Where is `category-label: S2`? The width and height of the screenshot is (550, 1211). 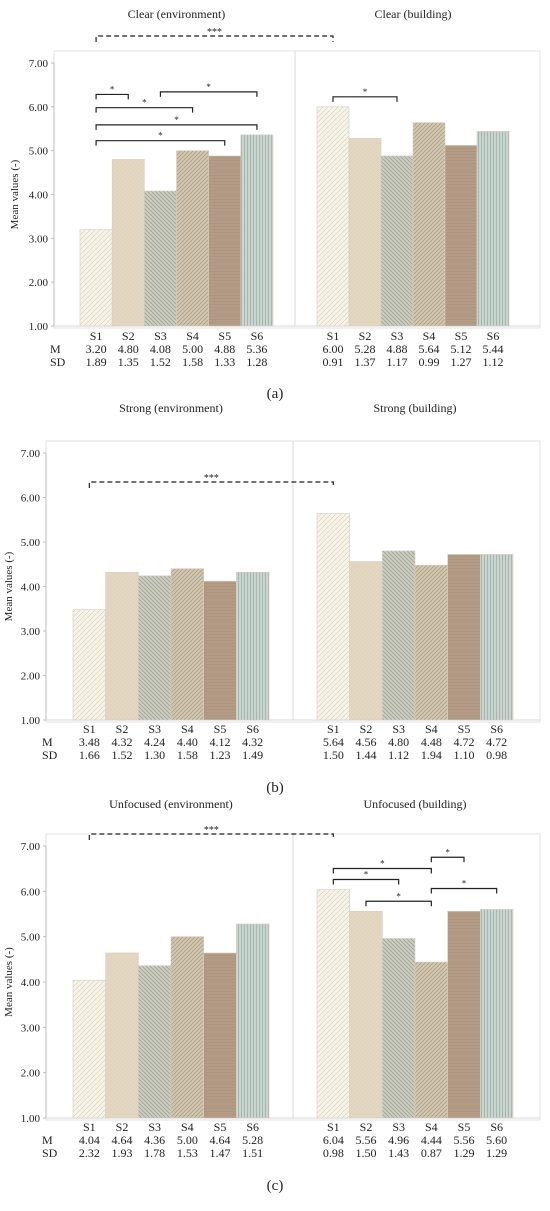 category-label: S2 is located at coordinates (122, 1127).